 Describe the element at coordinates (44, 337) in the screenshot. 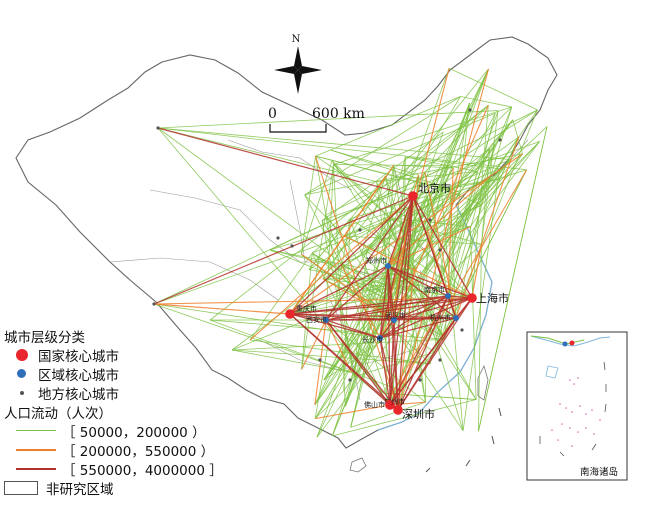

I see `legend-hierarchy-title: 城市层级分类` at that location.